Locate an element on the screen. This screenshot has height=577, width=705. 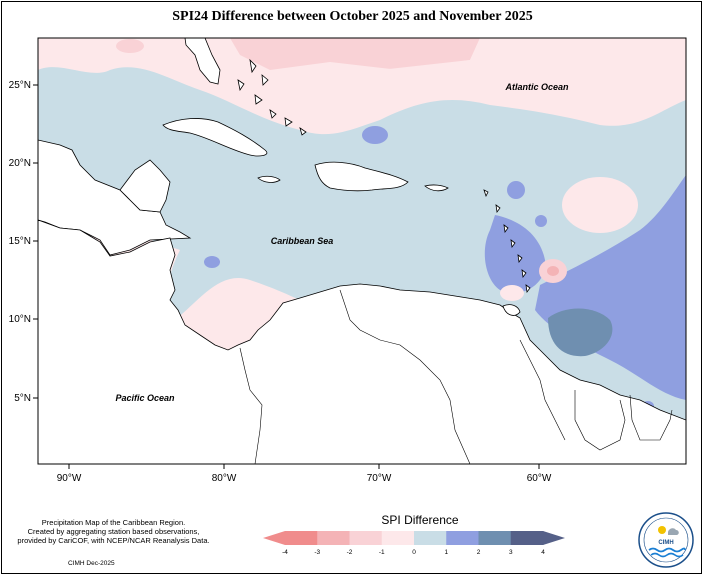
lat-label-25n: 25°N is located at coordinates (20, 85).